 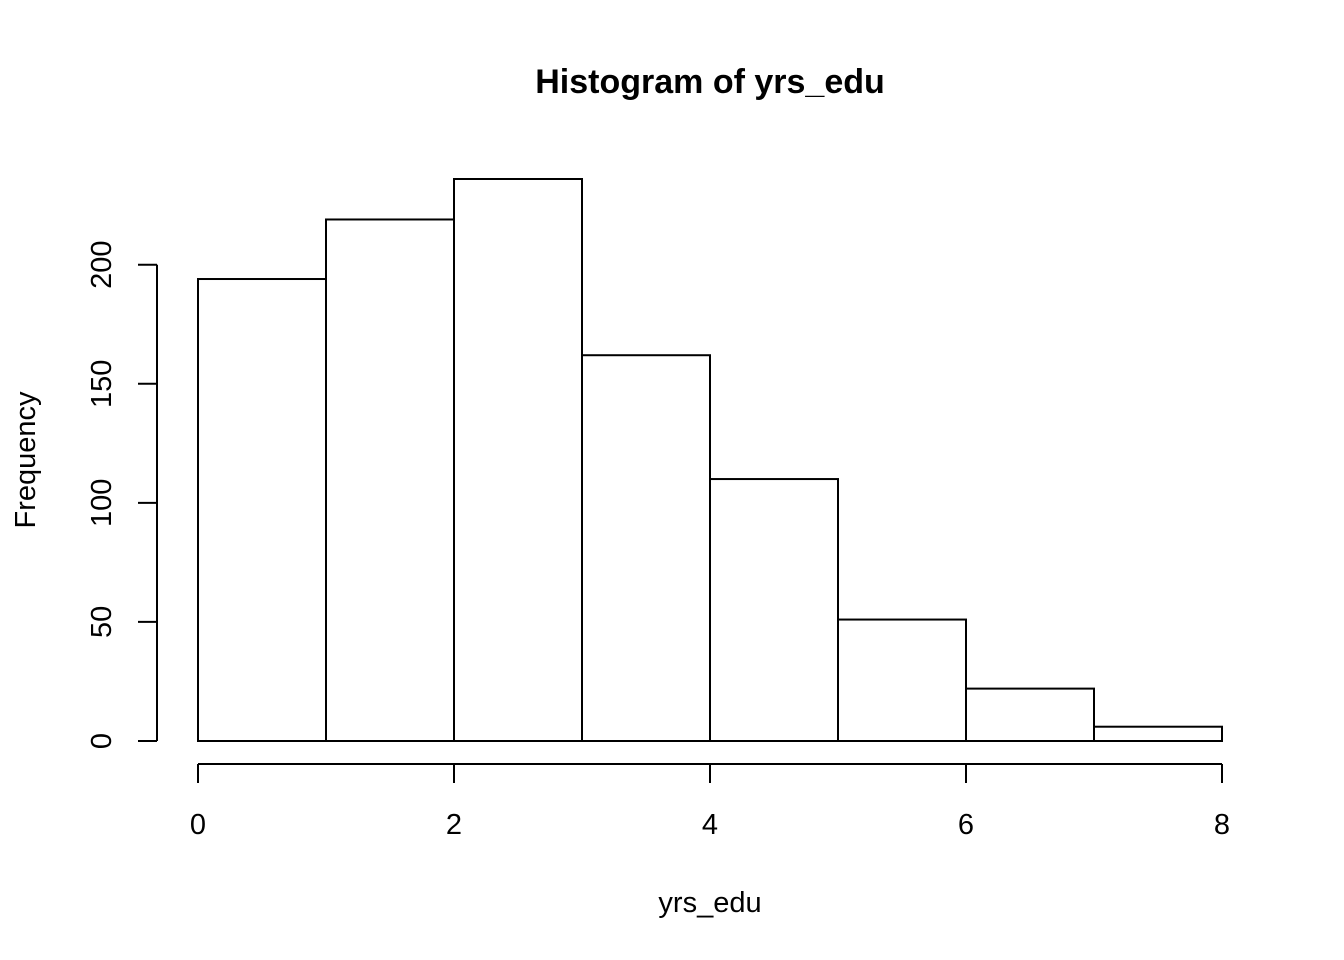 I want to click on x-tick-label-4: 4, so click(x=710, y=825).